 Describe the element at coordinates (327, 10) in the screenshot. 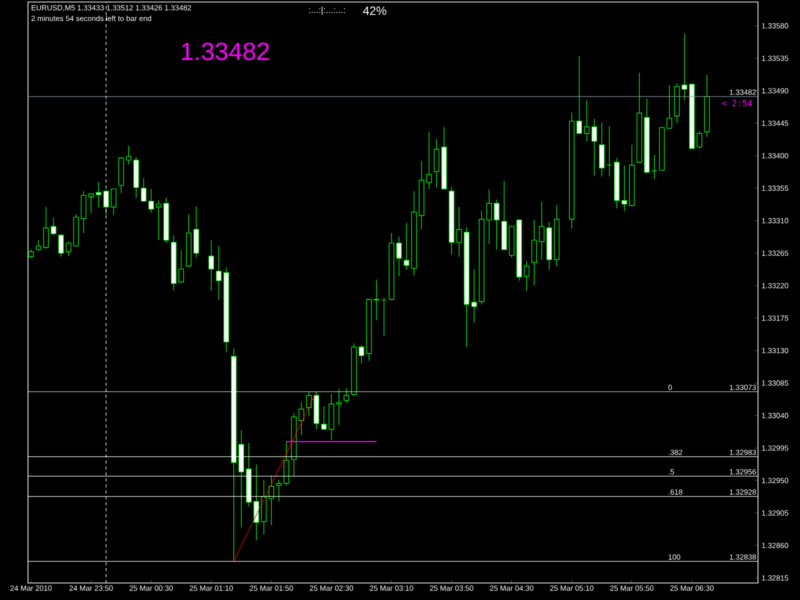

I see `annotation: :...:|:...:...:` at that location.